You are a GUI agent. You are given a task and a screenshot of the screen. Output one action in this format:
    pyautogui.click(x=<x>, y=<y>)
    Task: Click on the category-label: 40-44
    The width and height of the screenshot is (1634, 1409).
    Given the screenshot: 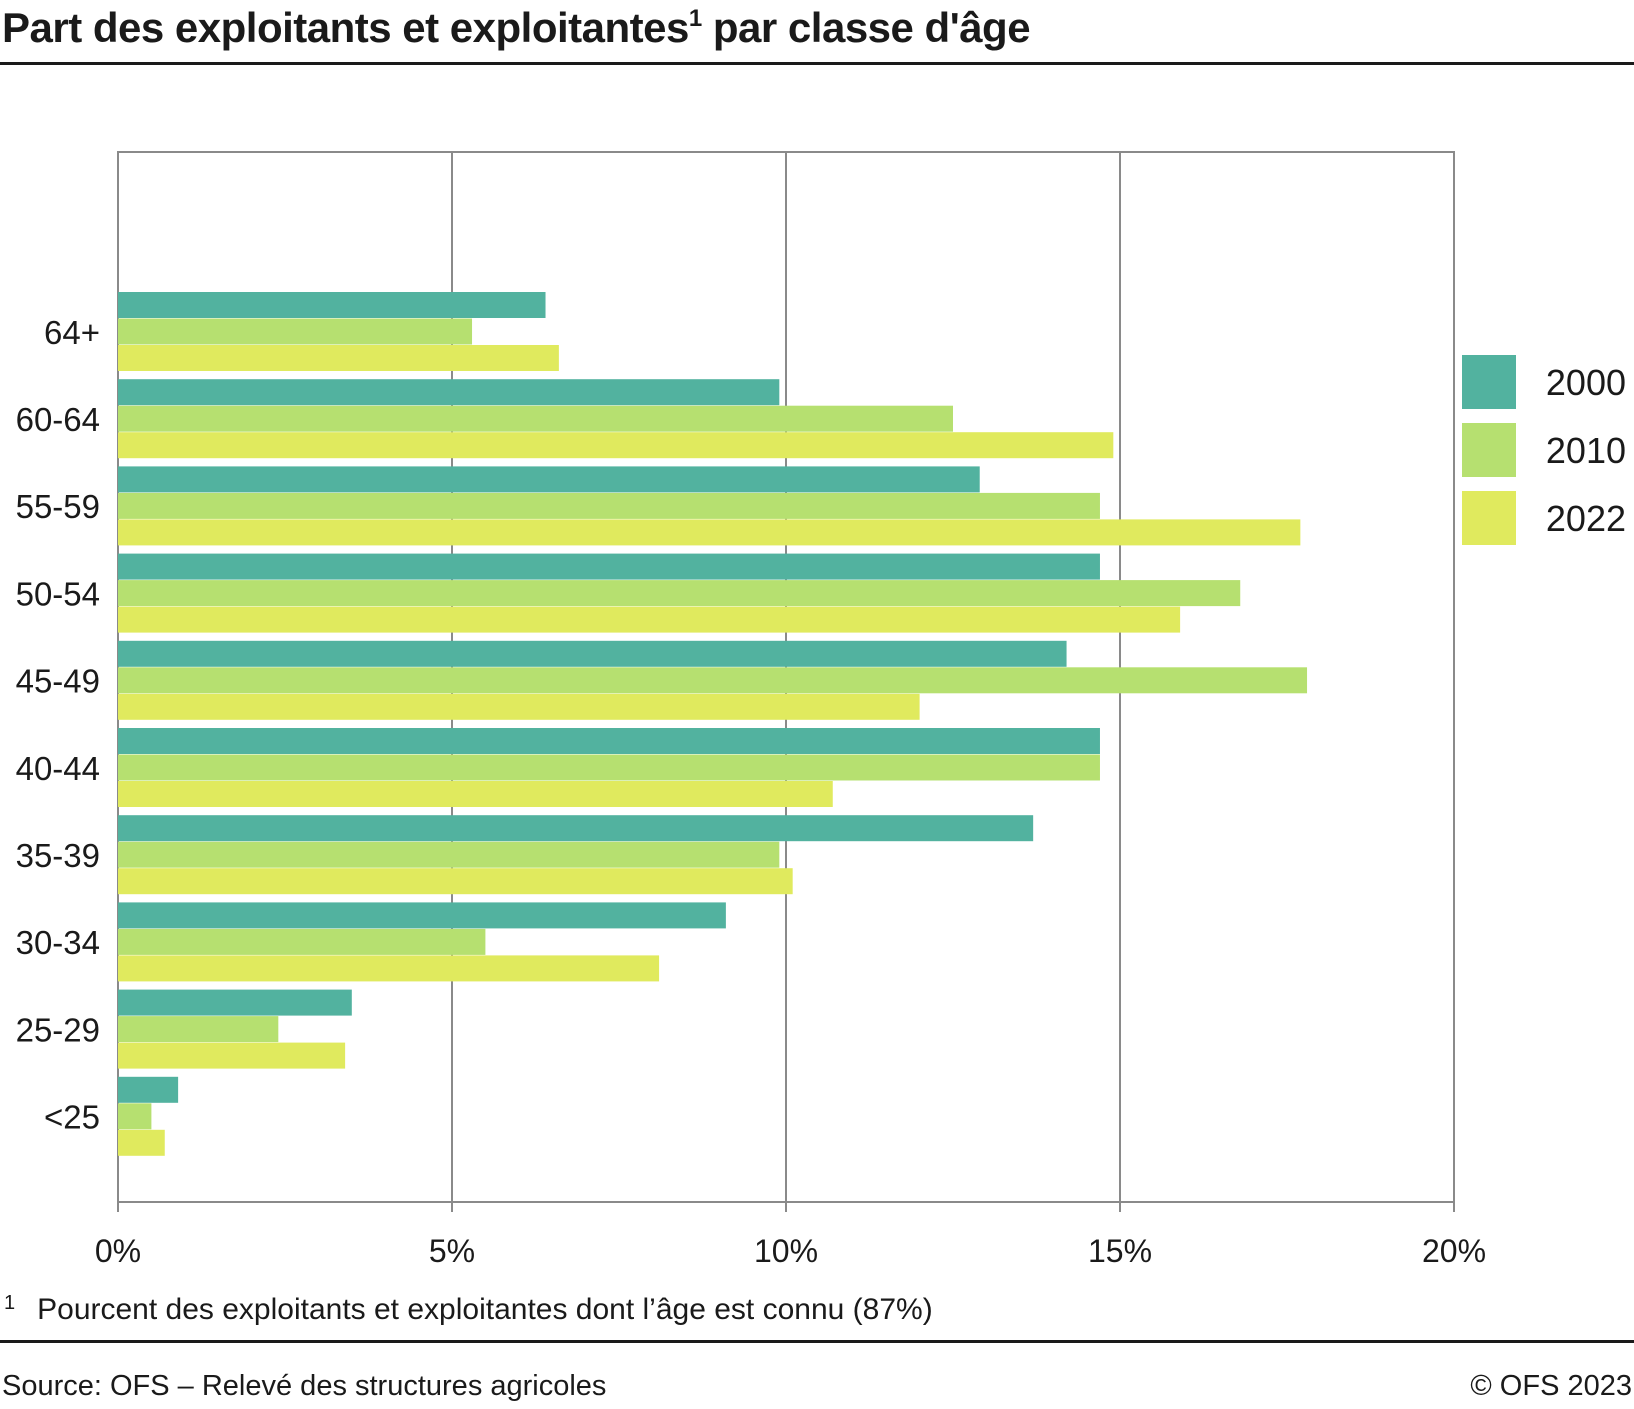 What is the action you would take?
    pyautogui.click(x=58, y=768)
    